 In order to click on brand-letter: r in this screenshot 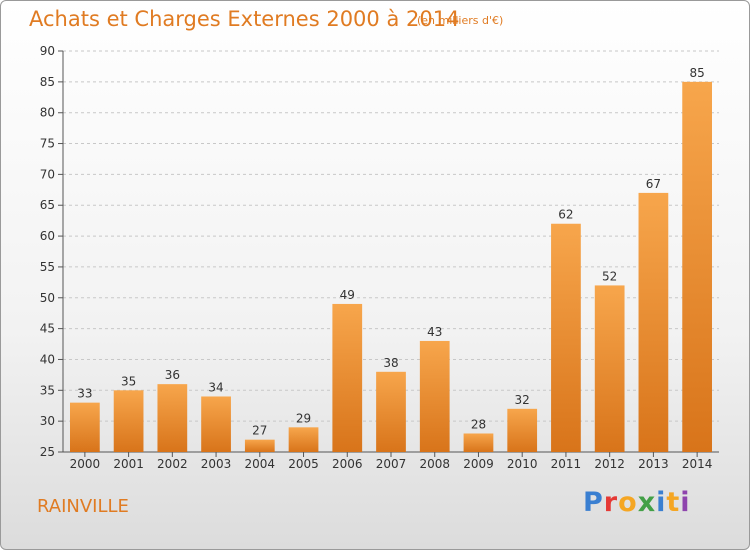, I will do `click(611, 502)`.